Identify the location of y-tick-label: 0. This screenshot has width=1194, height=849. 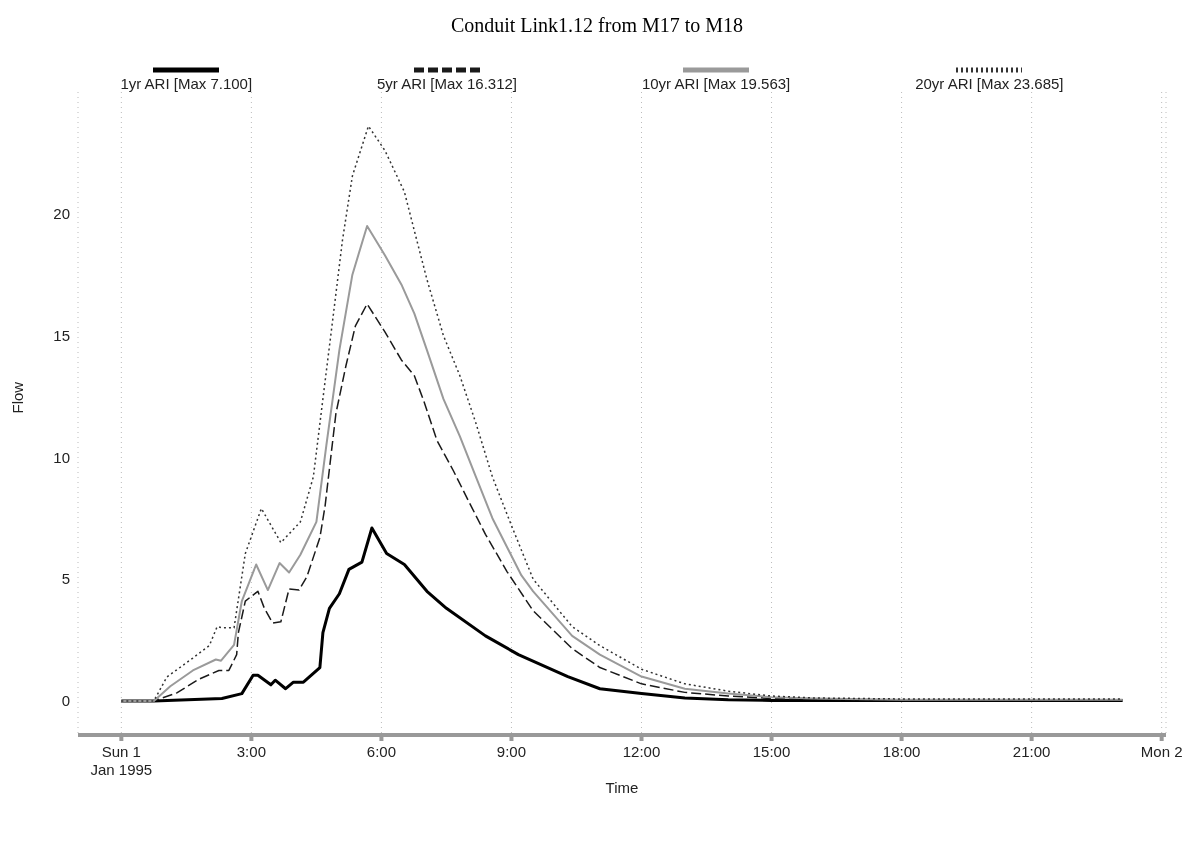
(65, 701).